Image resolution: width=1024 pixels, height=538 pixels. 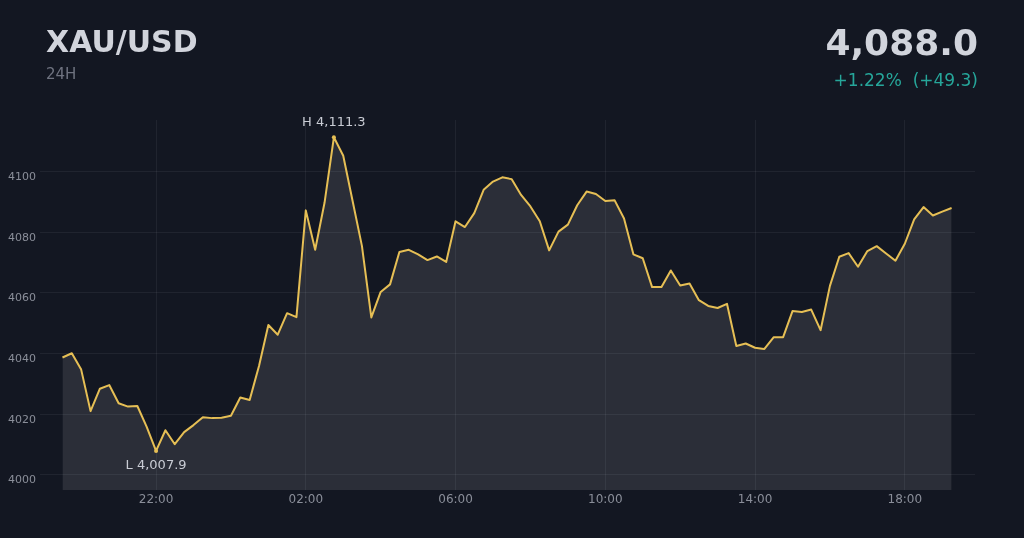 What do you see at coordinates (22, 237) in the screenshot?
I see `y-tick-label: 4080` at bounding box center [22, 237].